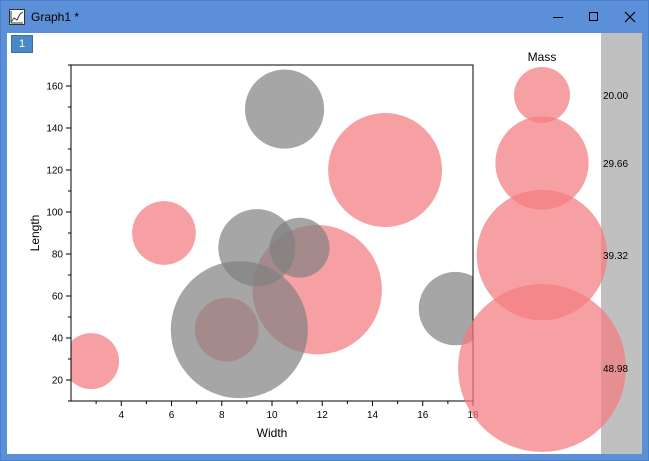  Describe the element at coordinates (22, 44) in the screenshot. I see `layer-tab: 1` at that location.